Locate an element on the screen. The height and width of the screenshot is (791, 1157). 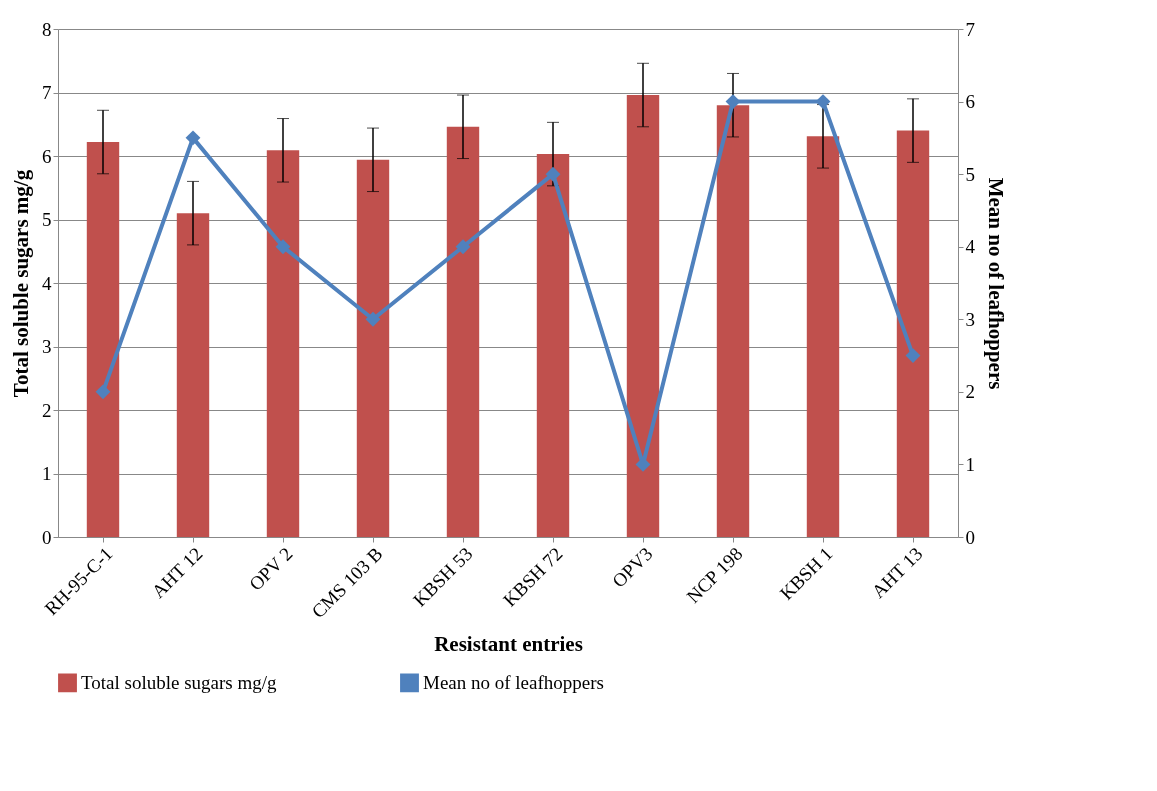
y2-tick-label: 4 is located at coordinates (970, 247).